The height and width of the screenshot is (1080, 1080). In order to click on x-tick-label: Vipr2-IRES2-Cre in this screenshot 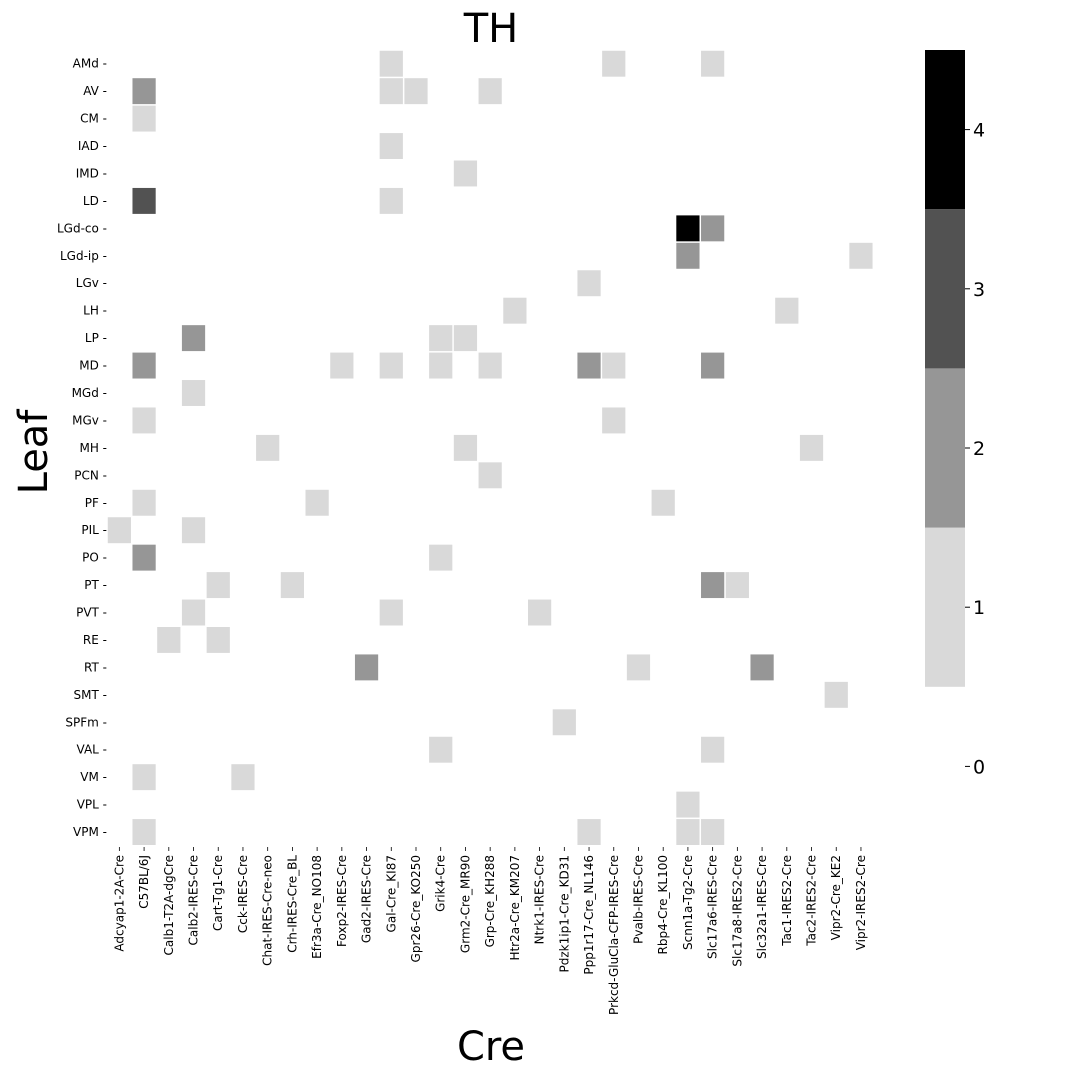, I will do `click(861, 902)`.